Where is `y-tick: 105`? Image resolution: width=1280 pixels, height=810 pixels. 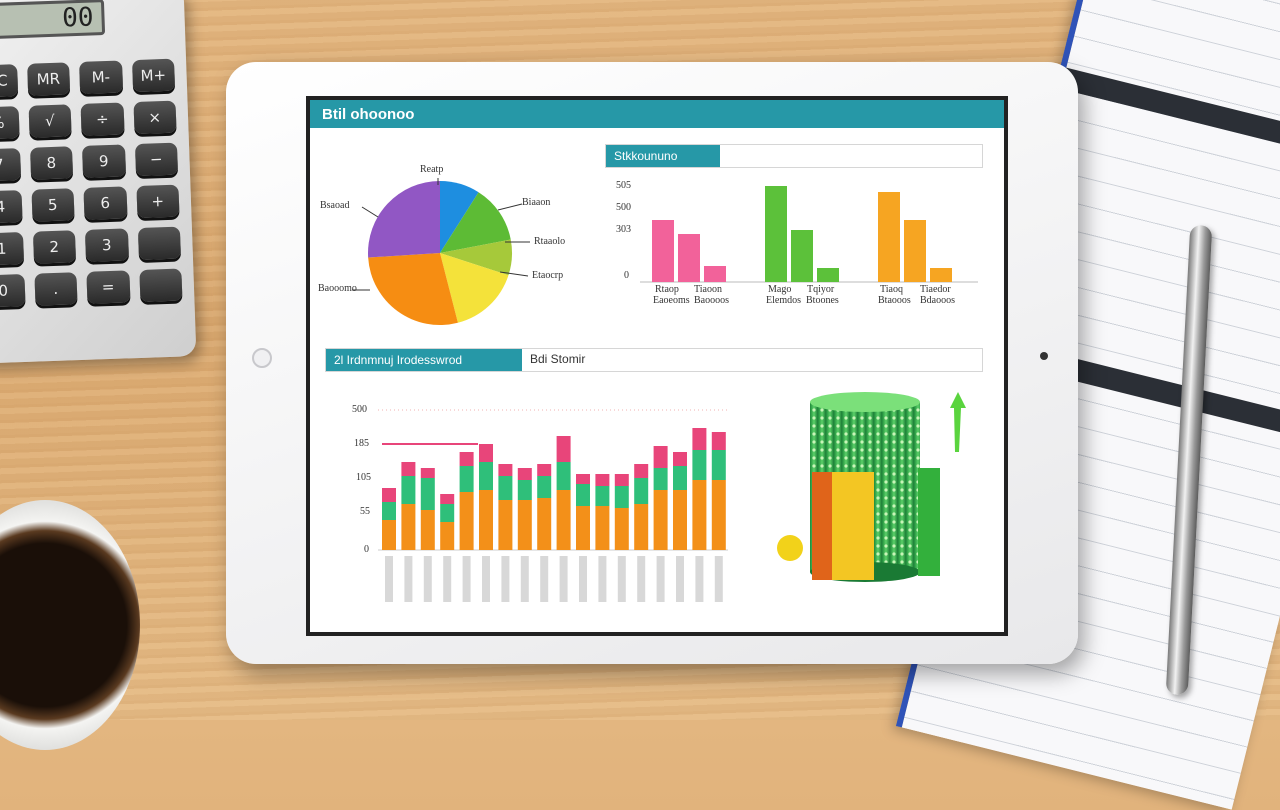
y-tick: 105 is located at coordinates (363, 477).